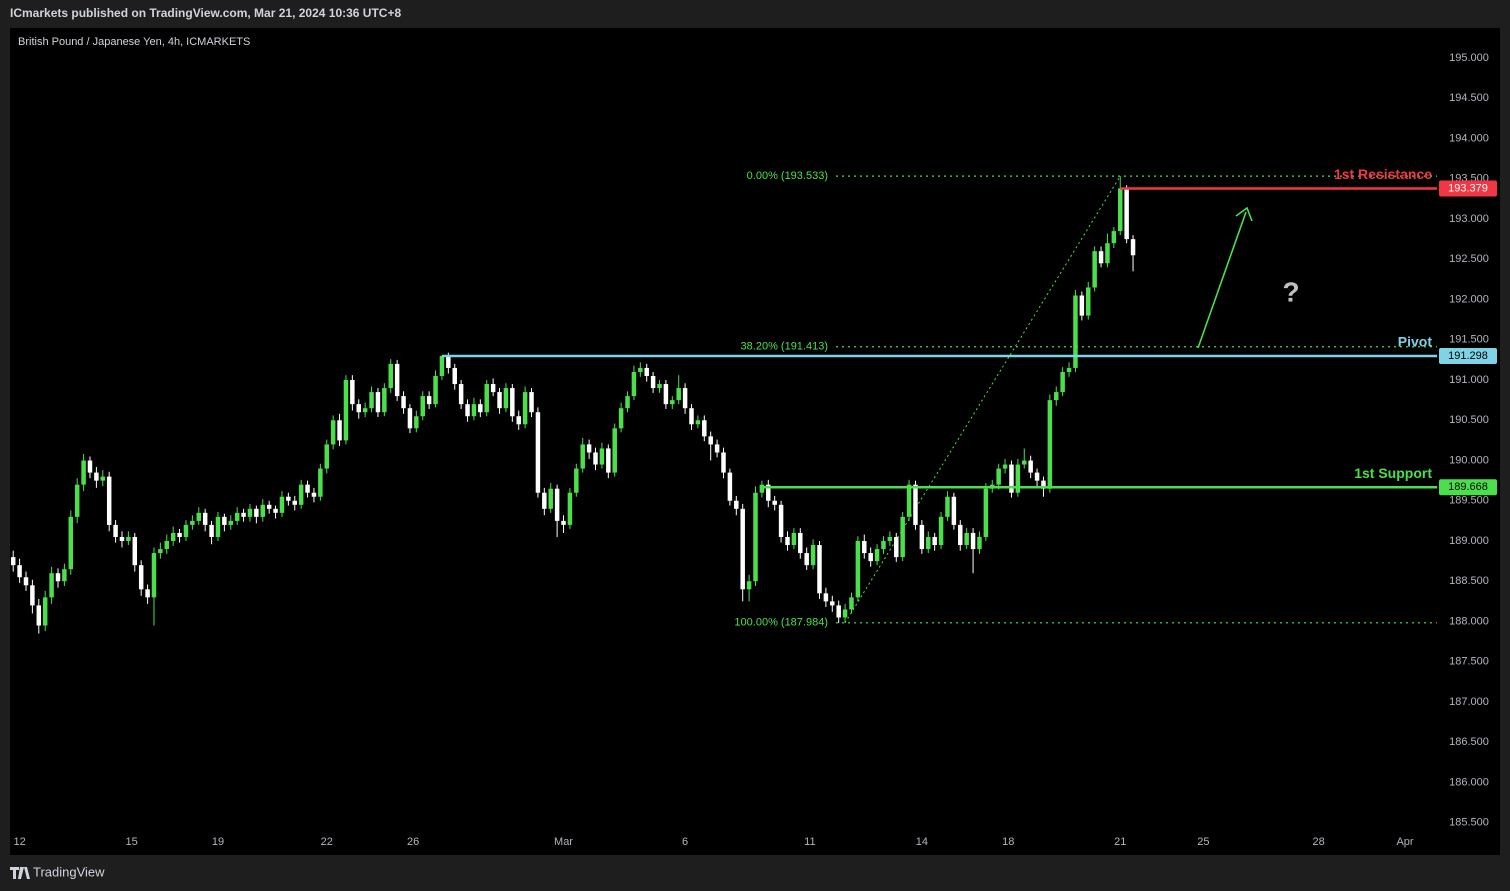  I want to click on x-tick-label: Mar, so click(563, 842).